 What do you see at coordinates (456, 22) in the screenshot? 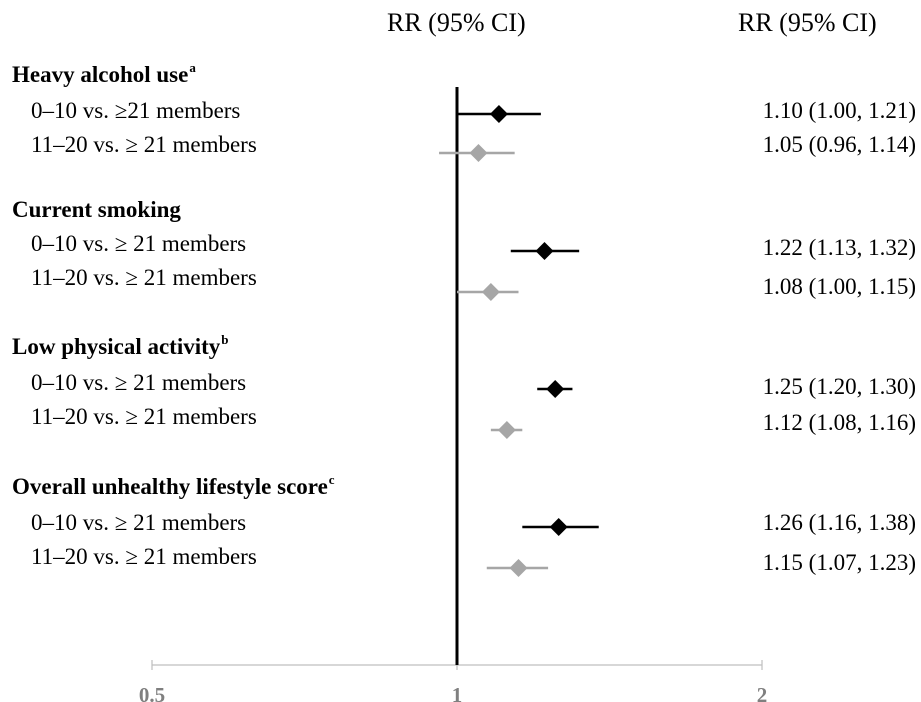
I see `column-header-rr-plot: RR (95% CI)` at bounding box center [456, 22].